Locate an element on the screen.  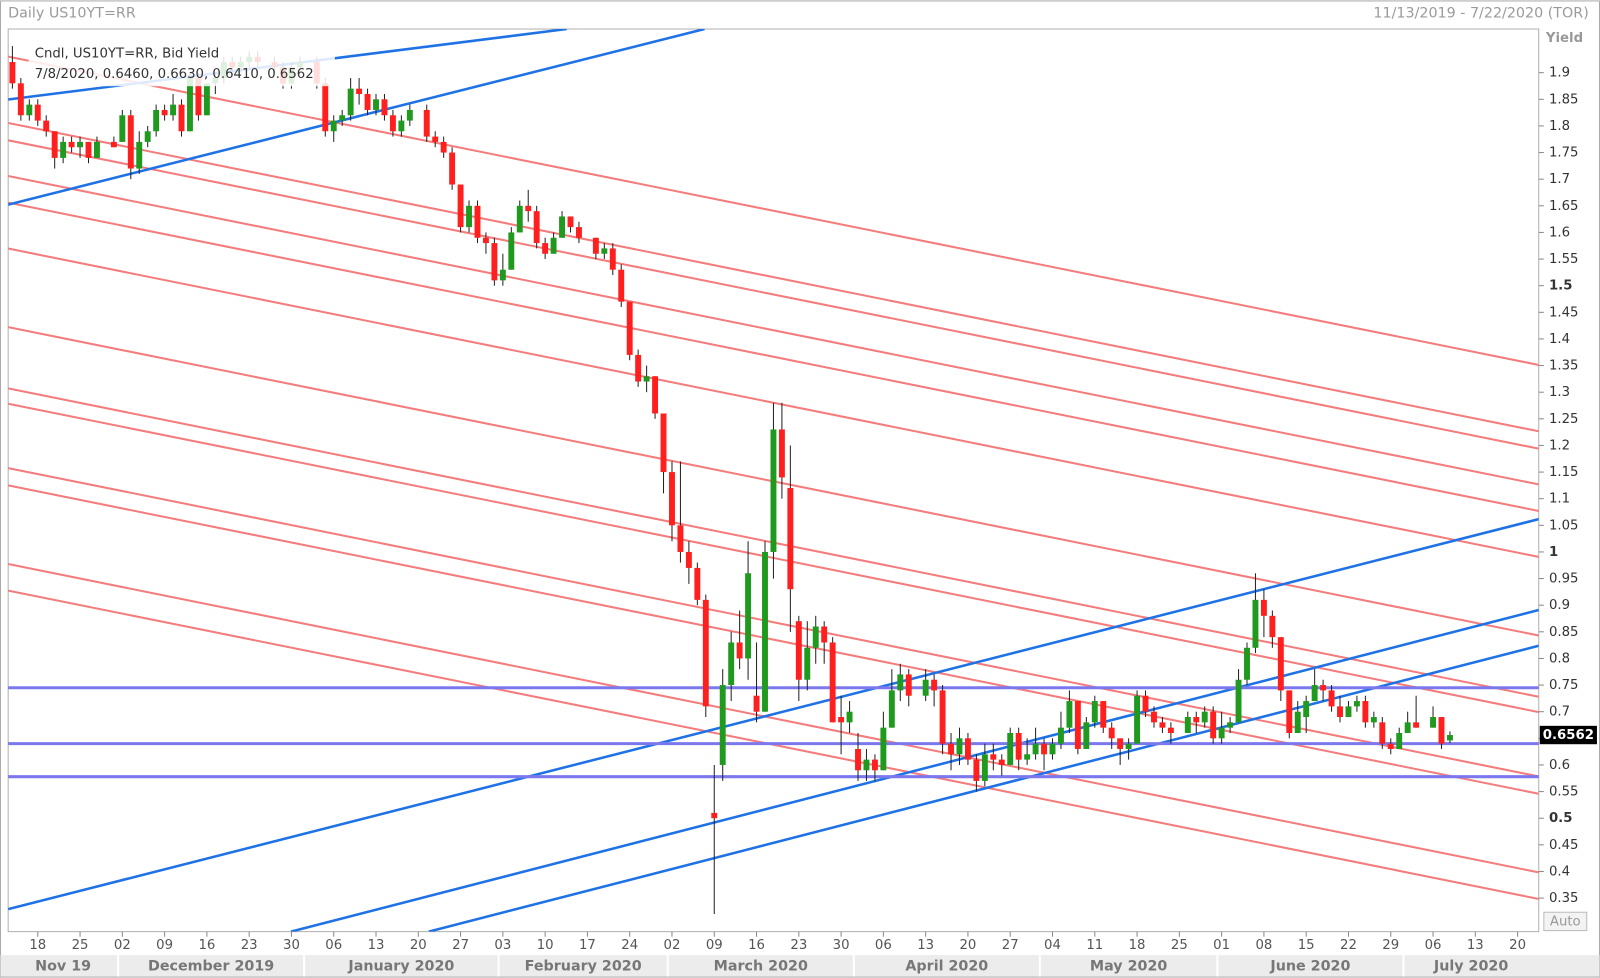
month-label: July 2020 is located at coordinates (1470, 966).